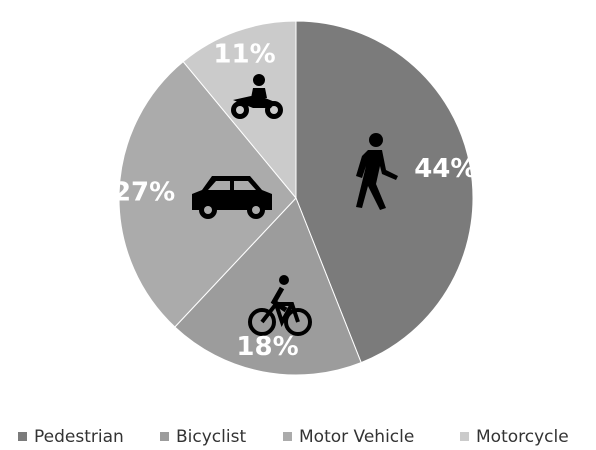  Describe the element at coordinates (445, 169) in the screenshot. I see `data-label: 44%` at that location.